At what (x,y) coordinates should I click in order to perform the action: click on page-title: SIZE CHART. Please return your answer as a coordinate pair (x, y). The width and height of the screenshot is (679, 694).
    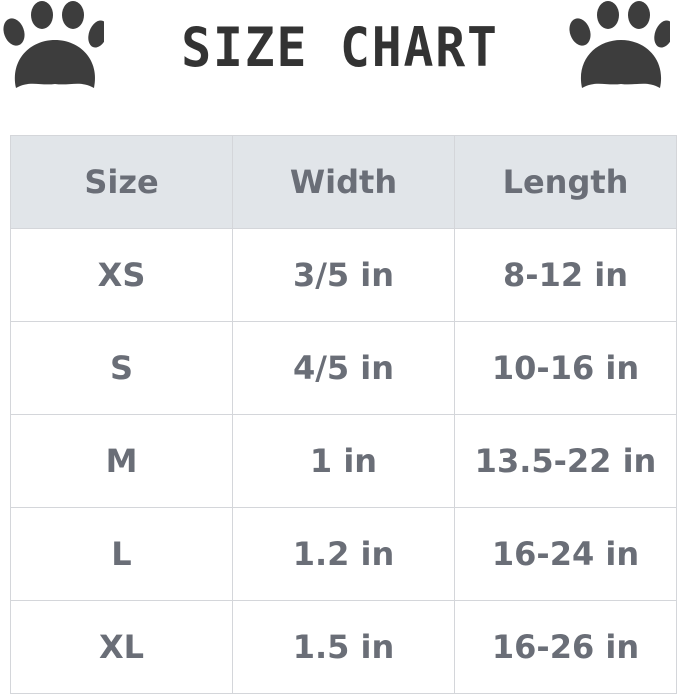
    Looking at the image, I should click on (340, 47).